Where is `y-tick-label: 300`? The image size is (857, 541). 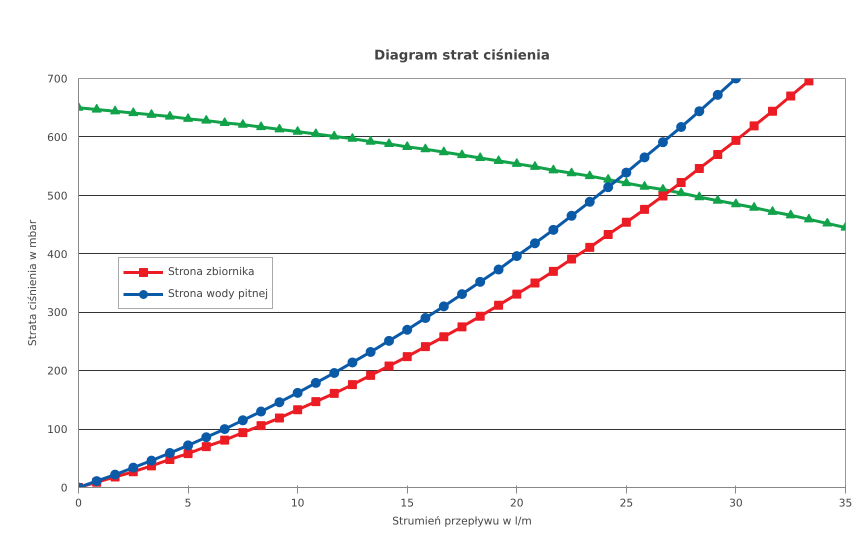 y-tick-label: 300 is located at coordinates (57, 313).